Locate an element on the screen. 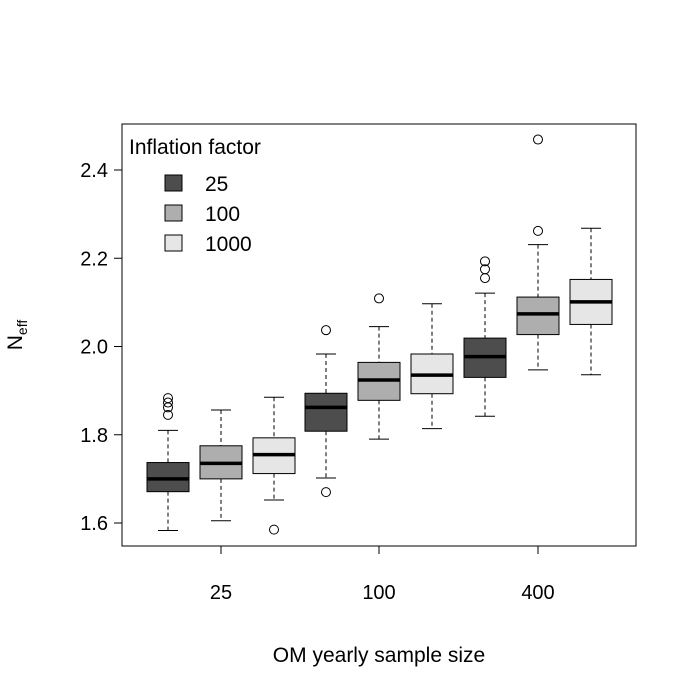  legend-label: 100 is located at coordinates (222, 214).